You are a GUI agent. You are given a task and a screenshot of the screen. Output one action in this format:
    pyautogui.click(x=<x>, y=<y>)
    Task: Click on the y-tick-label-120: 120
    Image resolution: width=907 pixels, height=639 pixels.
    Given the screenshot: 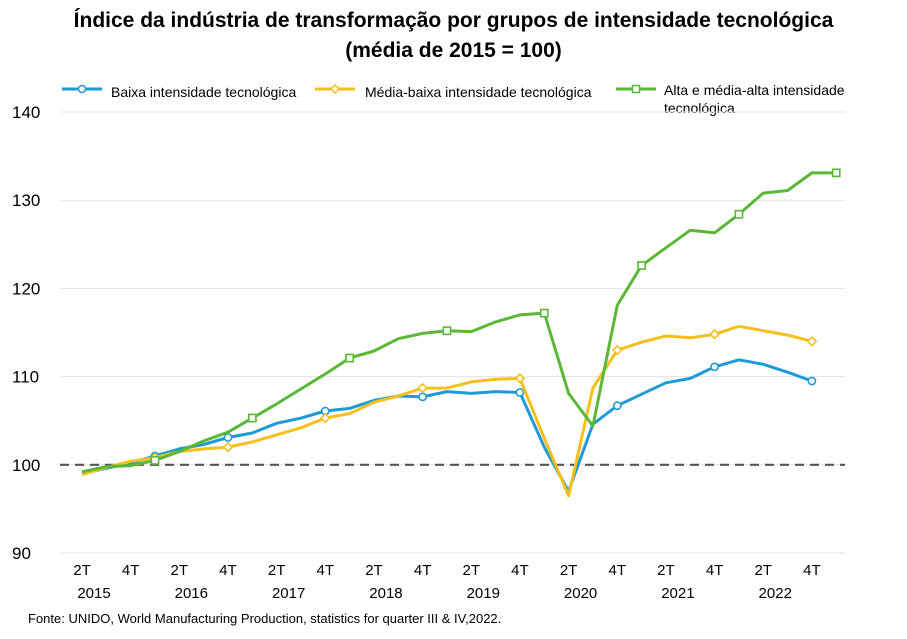 What is the action you would take?
    pyautogui.click(x=26, y=288)
    